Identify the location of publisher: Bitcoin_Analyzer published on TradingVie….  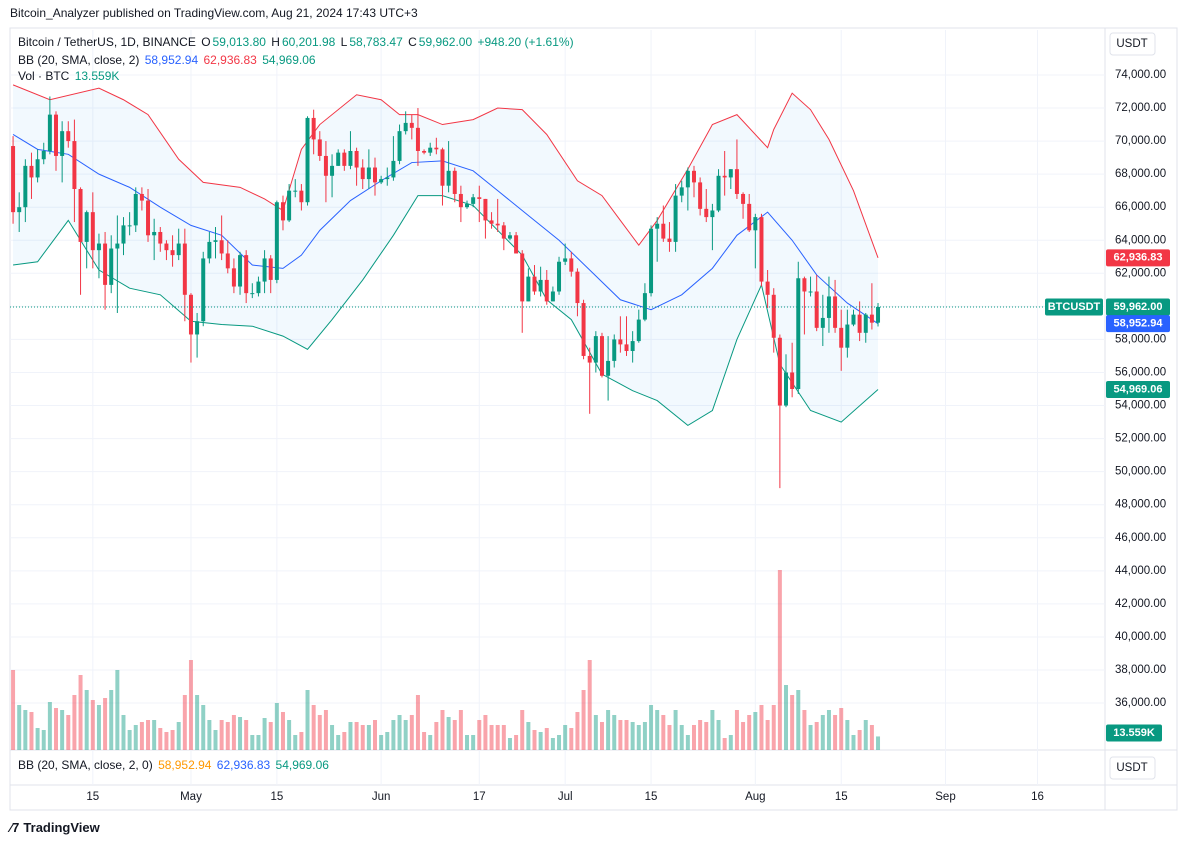
(214, 13).